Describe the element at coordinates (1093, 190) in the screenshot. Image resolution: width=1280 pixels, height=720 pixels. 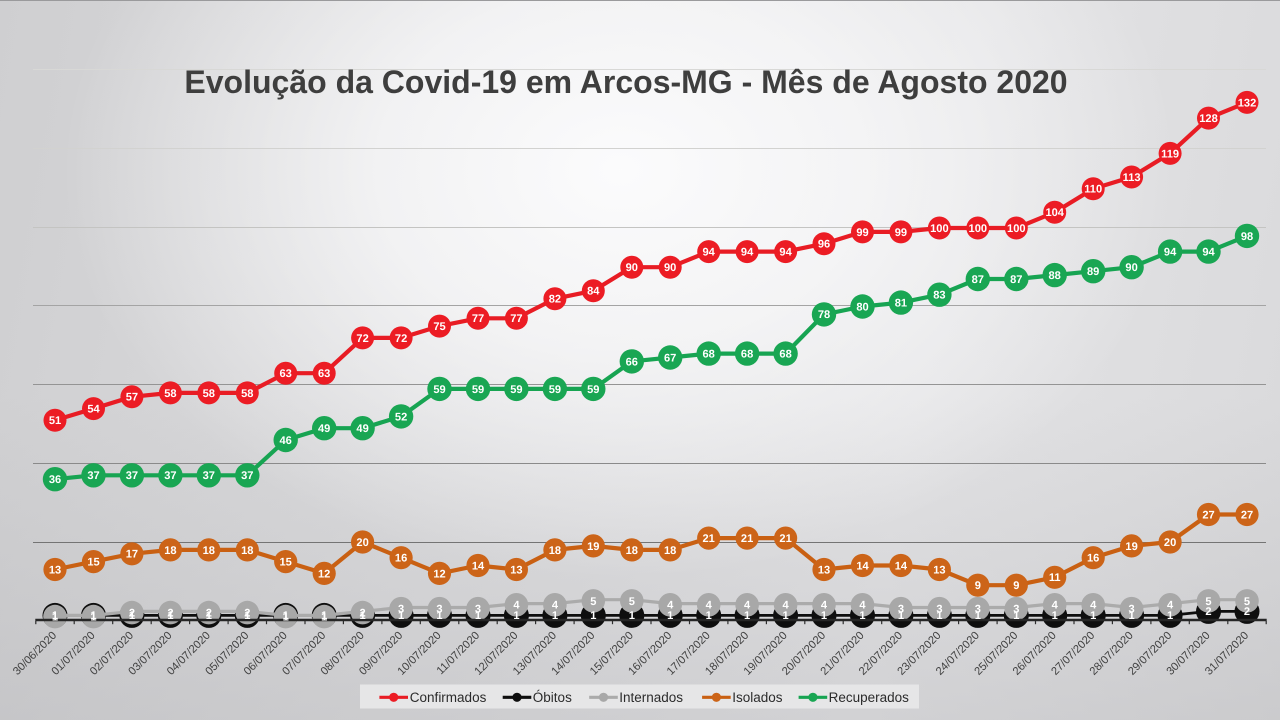
I see `svg-text: 110` at that location.